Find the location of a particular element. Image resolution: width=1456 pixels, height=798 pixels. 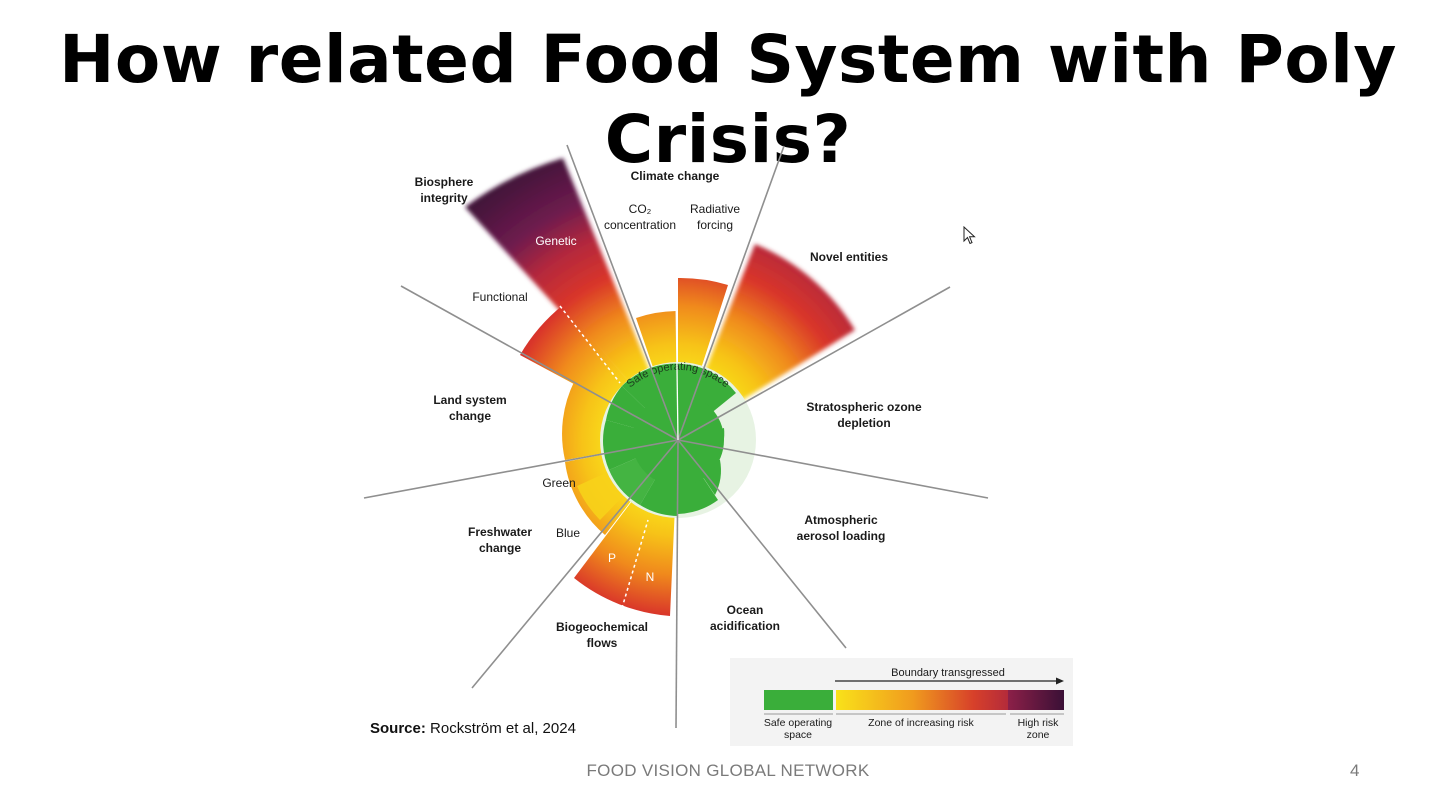

slide-footer: FOOD VISION GLOBAL NETWORK is located at coordinates (728, 770).